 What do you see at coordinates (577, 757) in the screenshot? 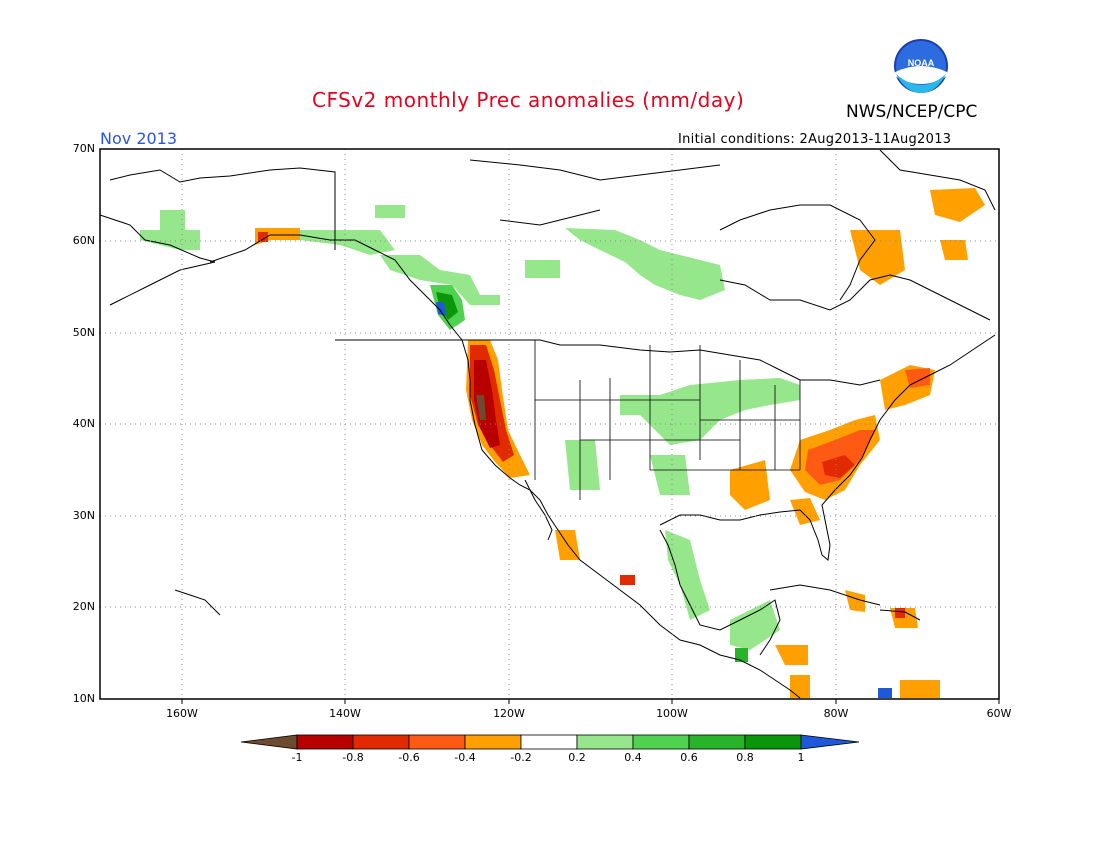
I see `colorbar-tick: 0.2` at bounding box center [577, 757].